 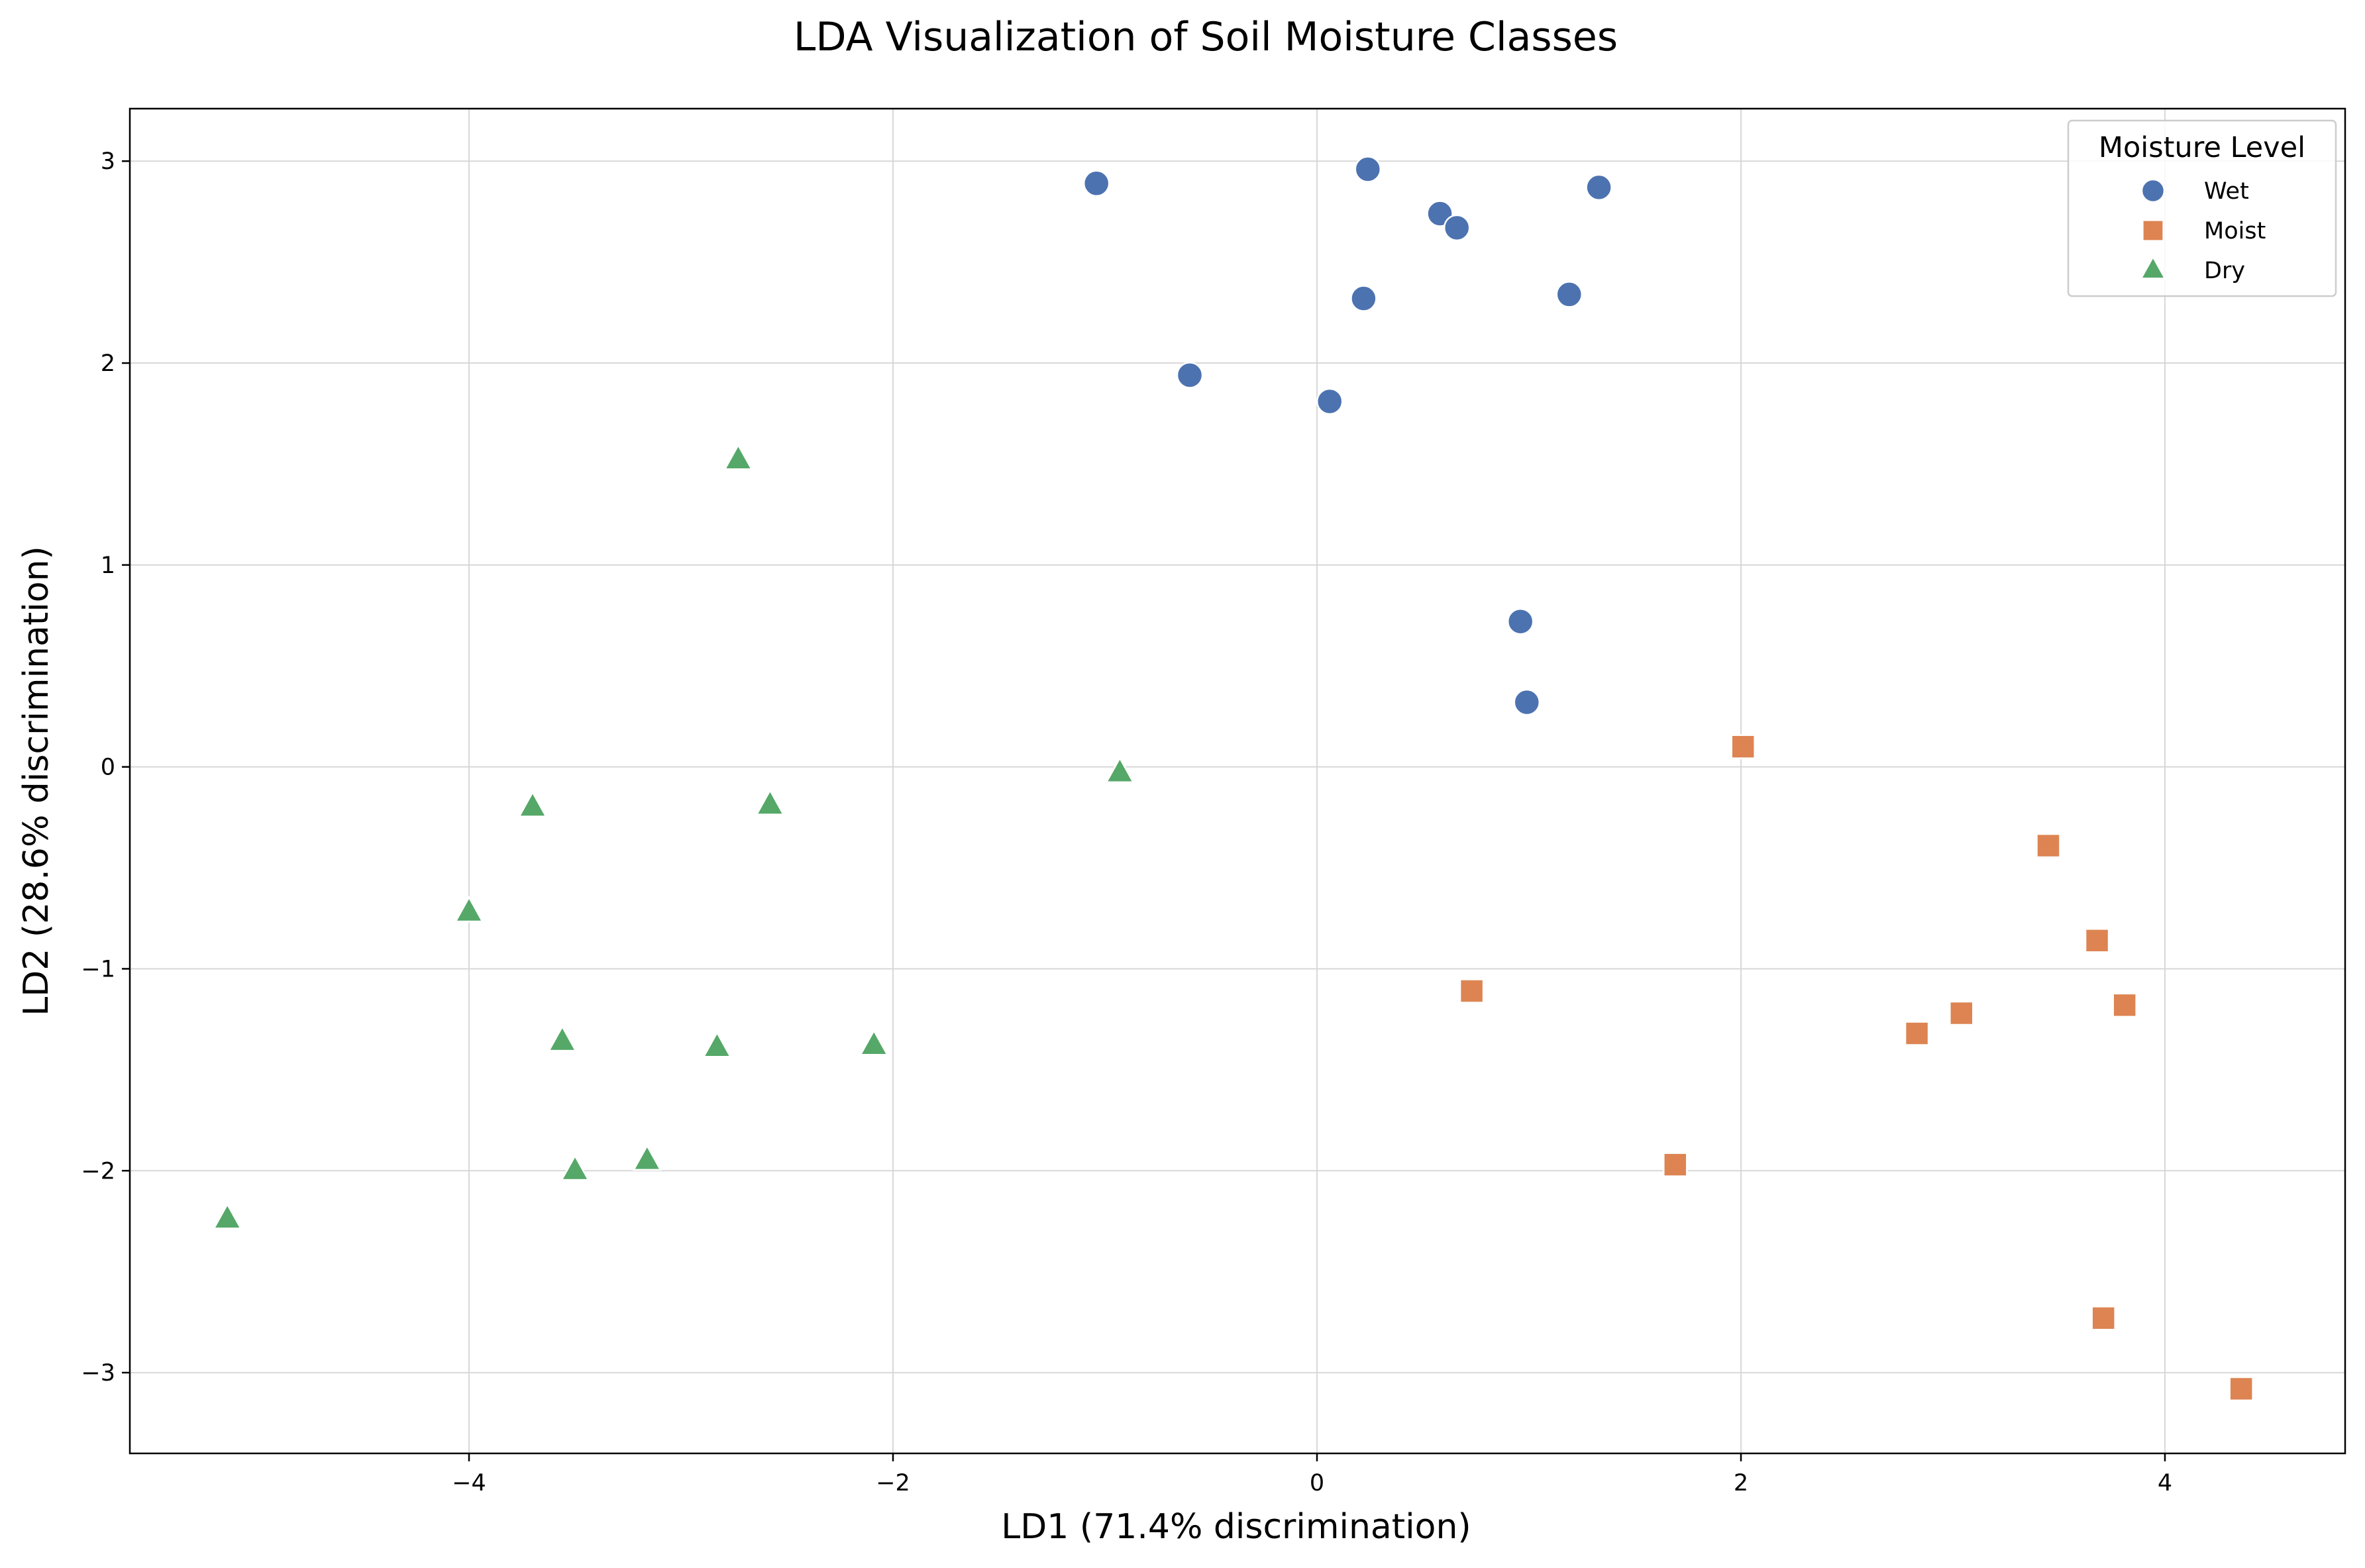 What do you see at coordinates (36, 781) in the screenshot?
I see `y-axis-label: LD2 (28.6% discrimination)` at bounding box center [36, 781].